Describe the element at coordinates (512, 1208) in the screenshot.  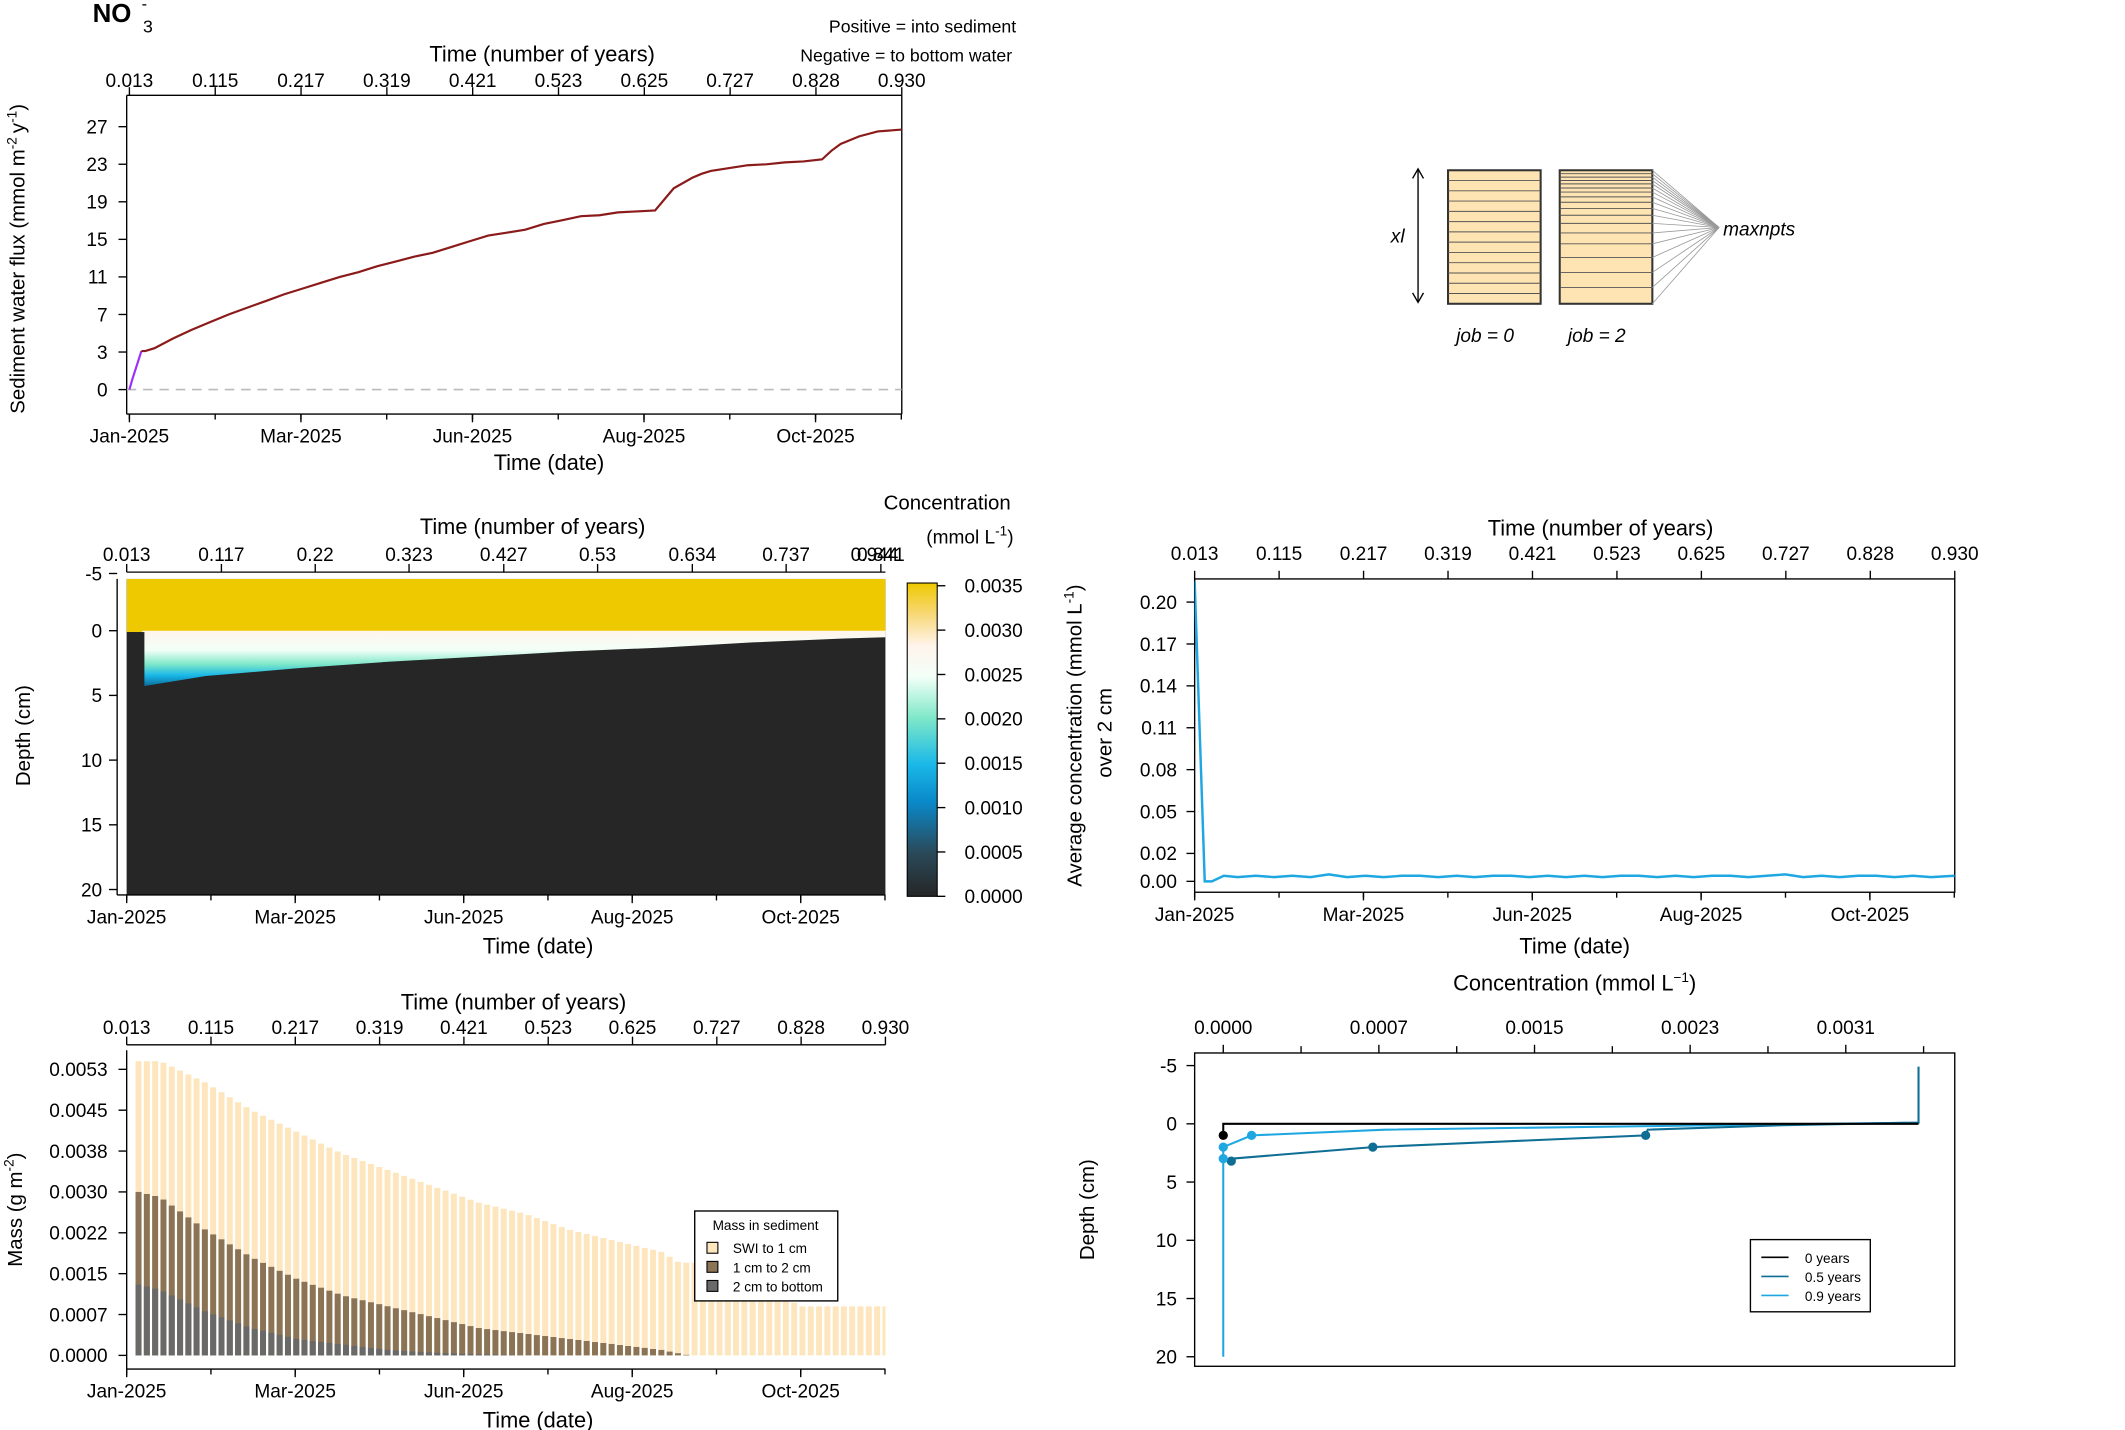
I see `mass-marks` at that location.